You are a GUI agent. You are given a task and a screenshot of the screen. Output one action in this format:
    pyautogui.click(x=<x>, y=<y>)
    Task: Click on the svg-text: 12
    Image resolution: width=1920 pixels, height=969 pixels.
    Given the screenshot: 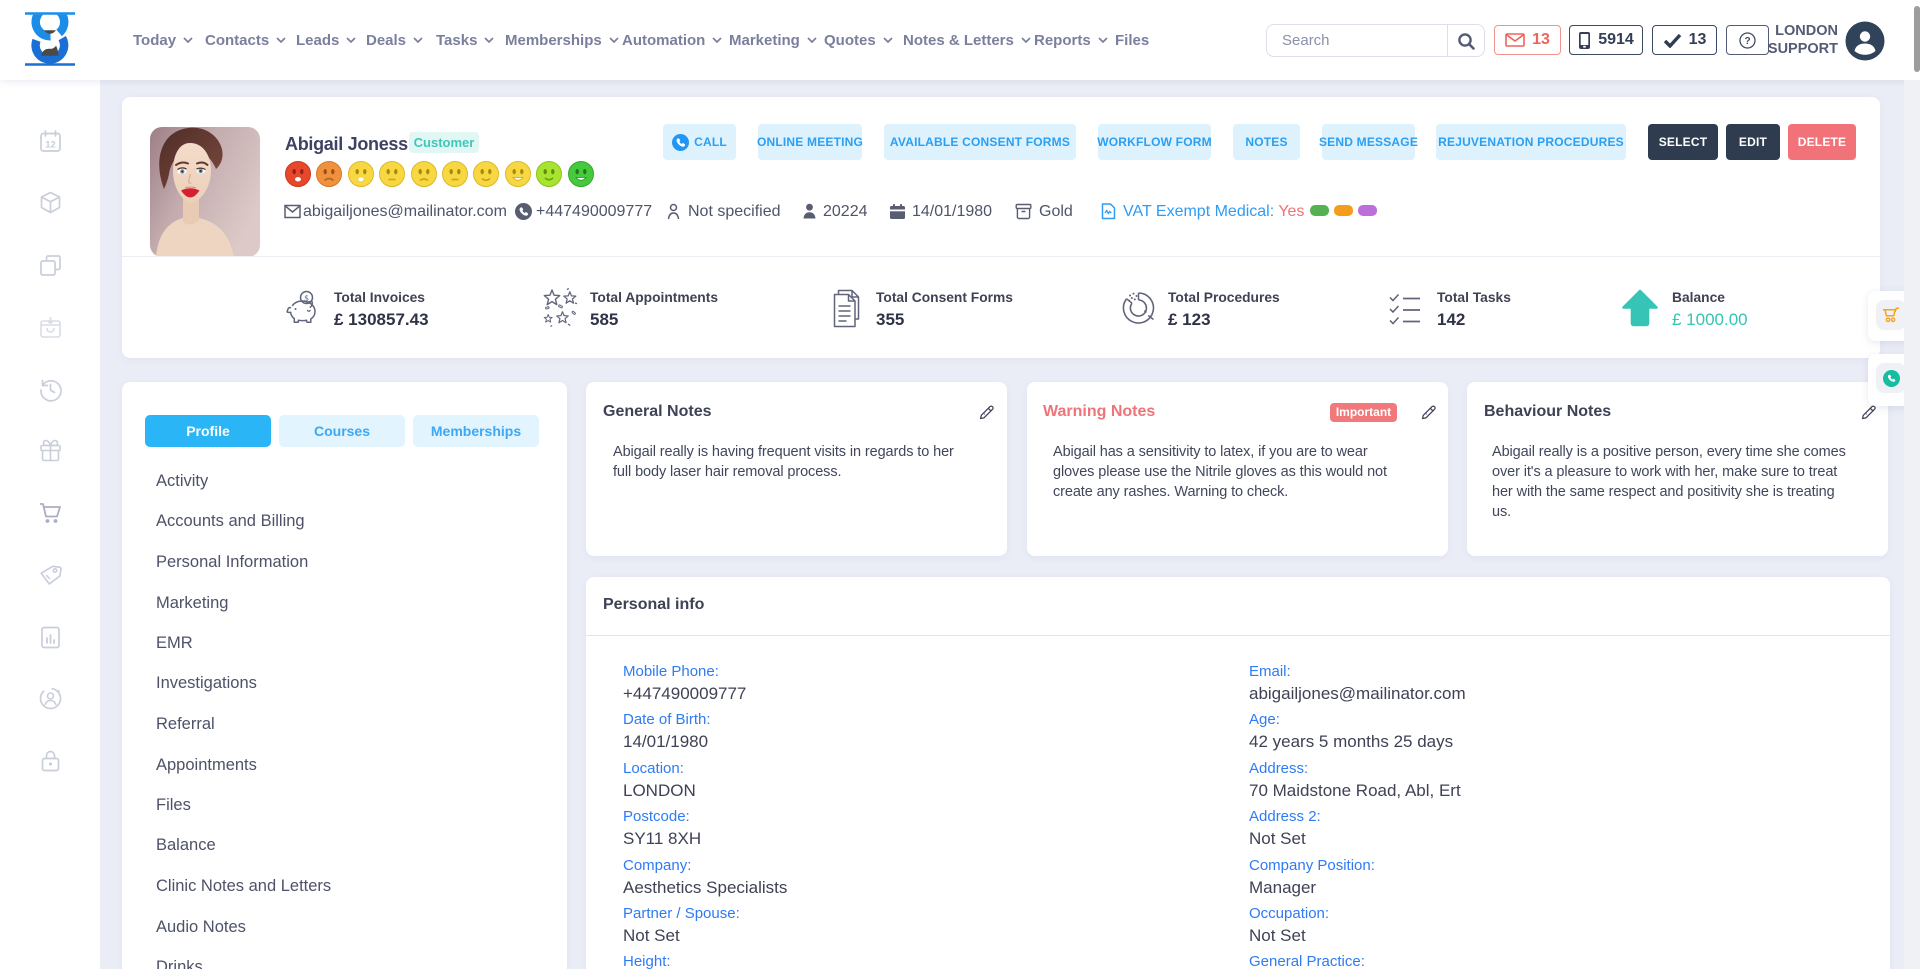 What is the action you would take?
    pyautogui.click(x=50, y=145)
    